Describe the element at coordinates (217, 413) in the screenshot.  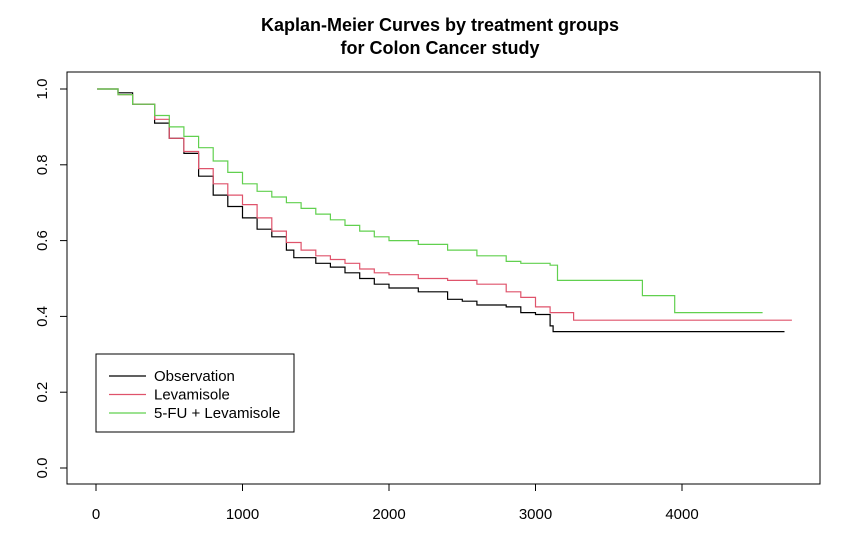
I see `legend-label: 5-FU + Levamisole` at that location.